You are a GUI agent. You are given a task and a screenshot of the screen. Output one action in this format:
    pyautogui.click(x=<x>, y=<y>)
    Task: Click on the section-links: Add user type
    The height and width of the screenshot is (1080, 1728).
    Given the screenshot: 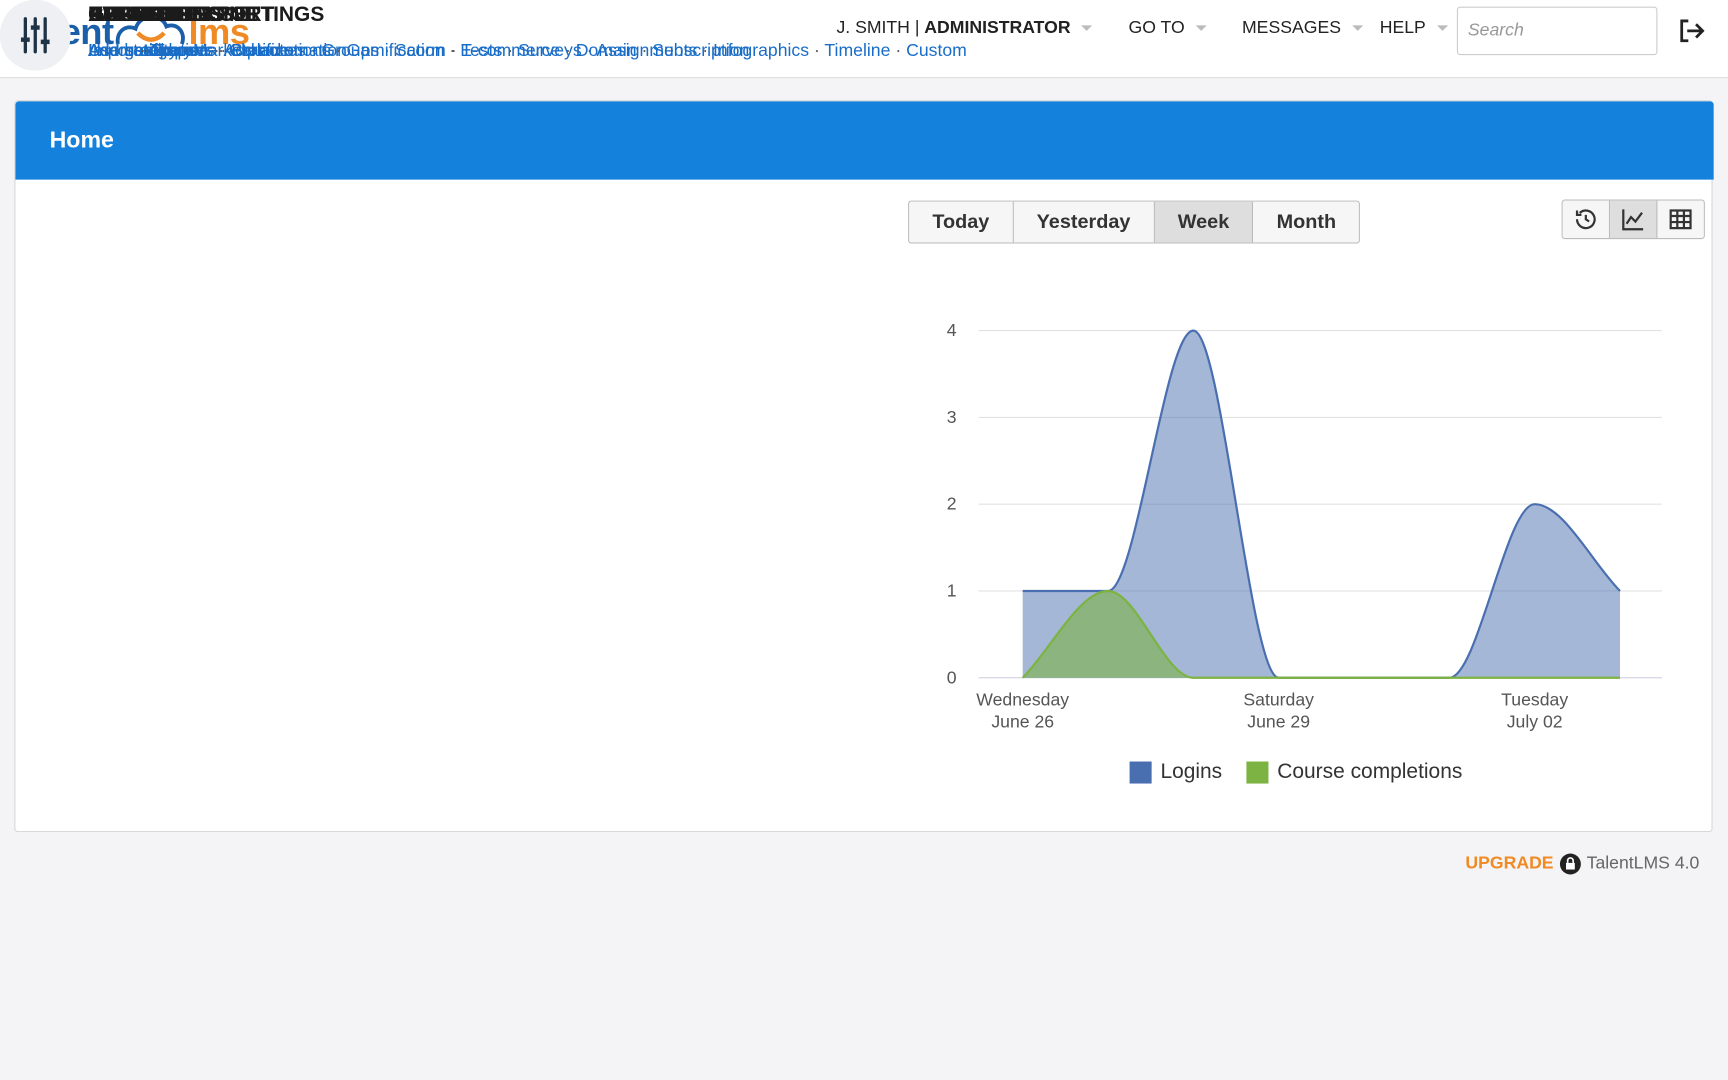 What is the action you would take?
    pyautogui.click(x=249, y=51)
    